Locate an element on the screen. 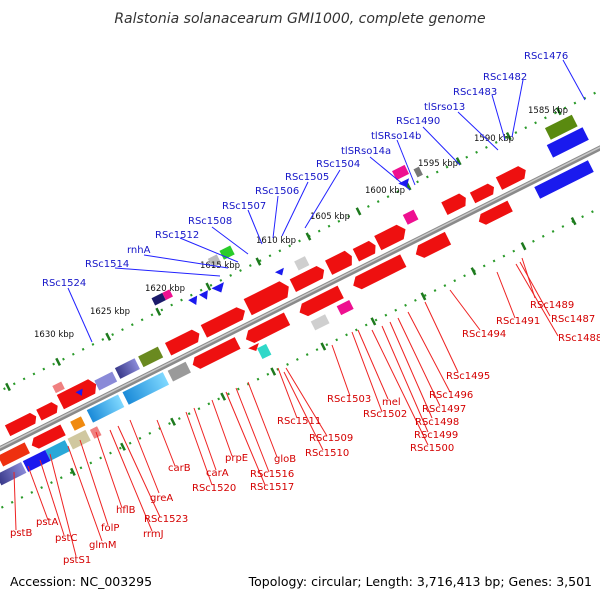 Image resolution: width=600 pixels, height=600 pixels. kbp-label: 1600 kbp is located at coordinates (385, 191).